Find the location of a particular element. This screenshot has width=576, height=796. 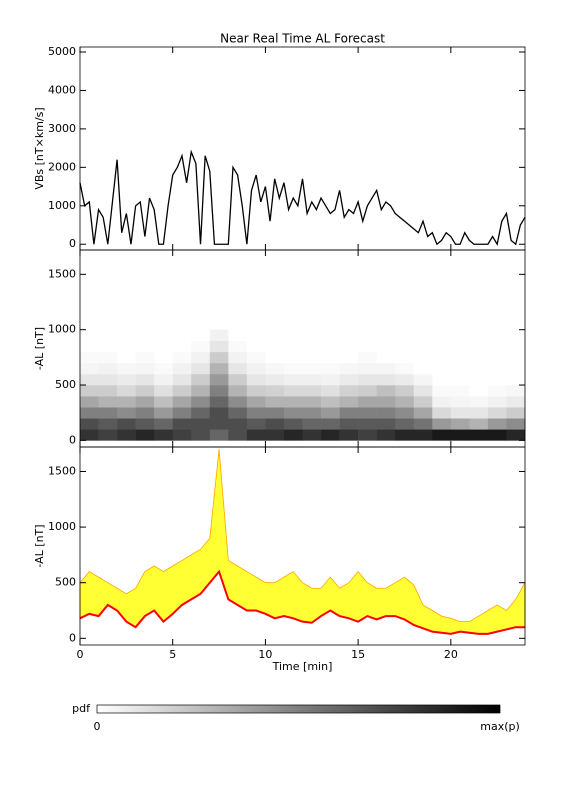

chart-title: Near Real Time AL Forecast is located at coordinates (302, 39).